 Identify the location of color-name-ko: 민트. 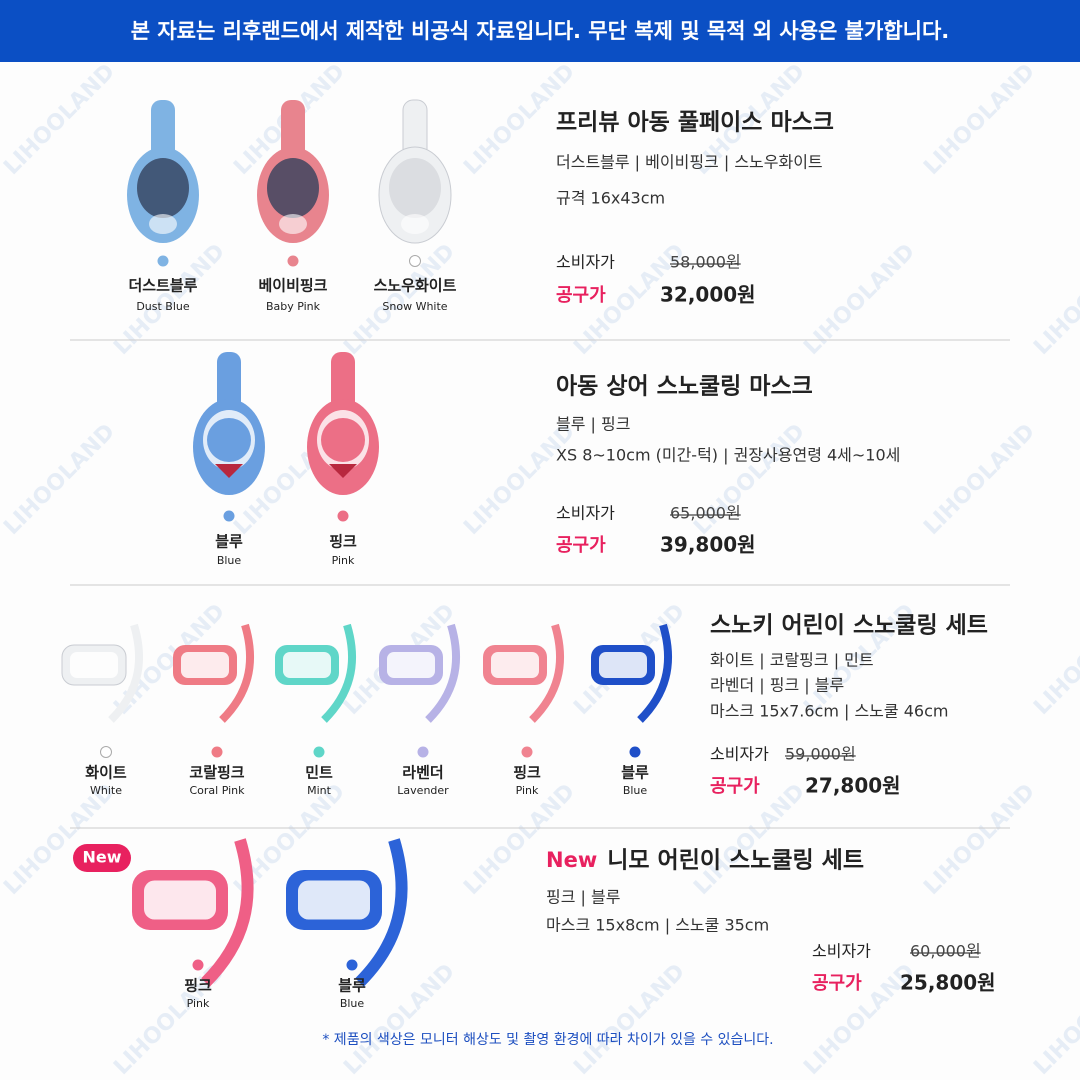
(319, 773).